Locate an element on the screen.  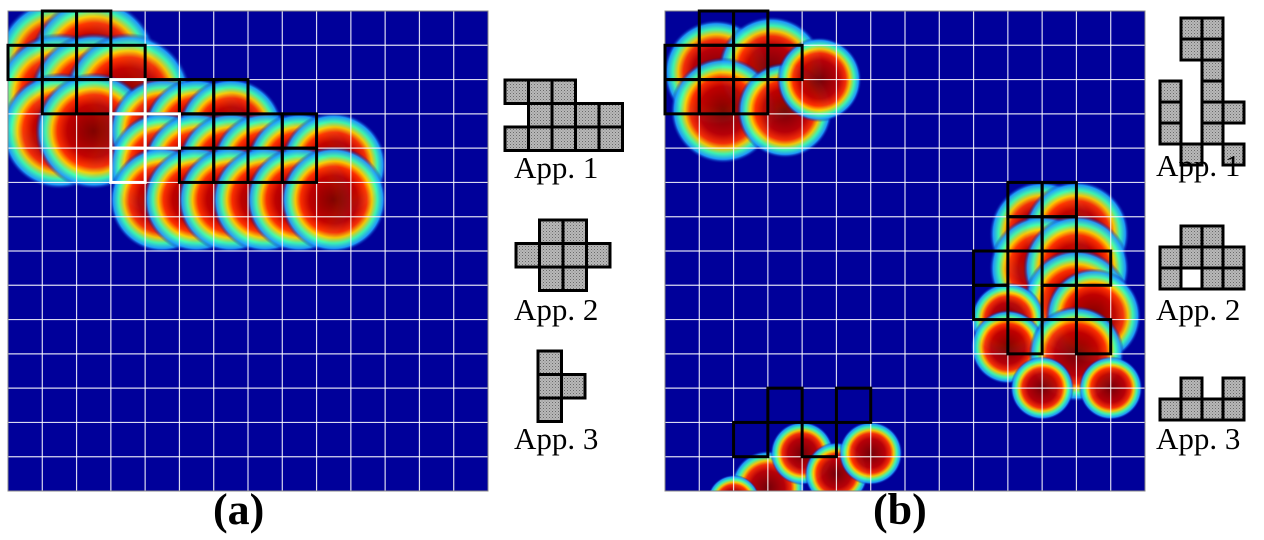
heat-layer is located at coordinates (197, 132).